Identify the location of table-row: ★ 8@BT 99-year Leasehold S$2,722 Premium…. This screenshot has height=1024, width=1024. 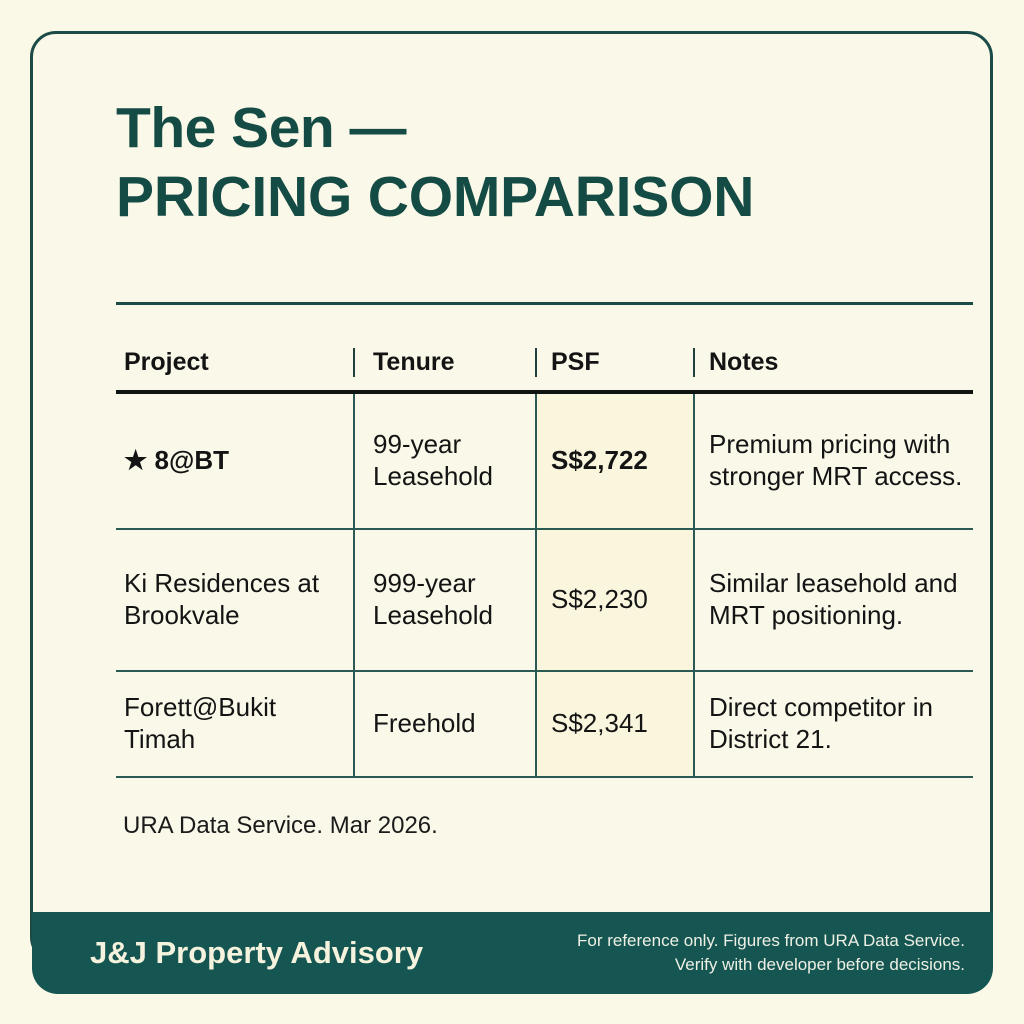
(544, 462).